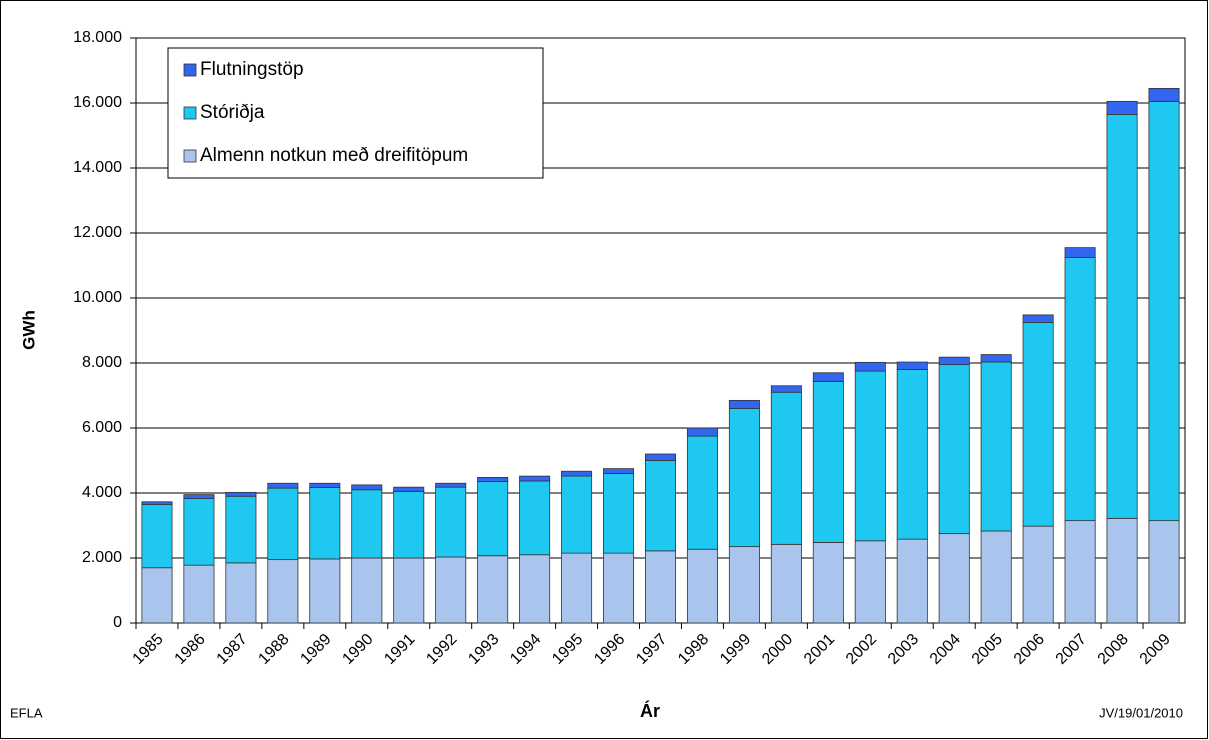 Image resolution: width=1209 pixels, height=740 pixels. What do you see at coordinates (252, 69) in the screenshot?
I see `legend-label: Flutningstöp` at bounding box center [252, 69].